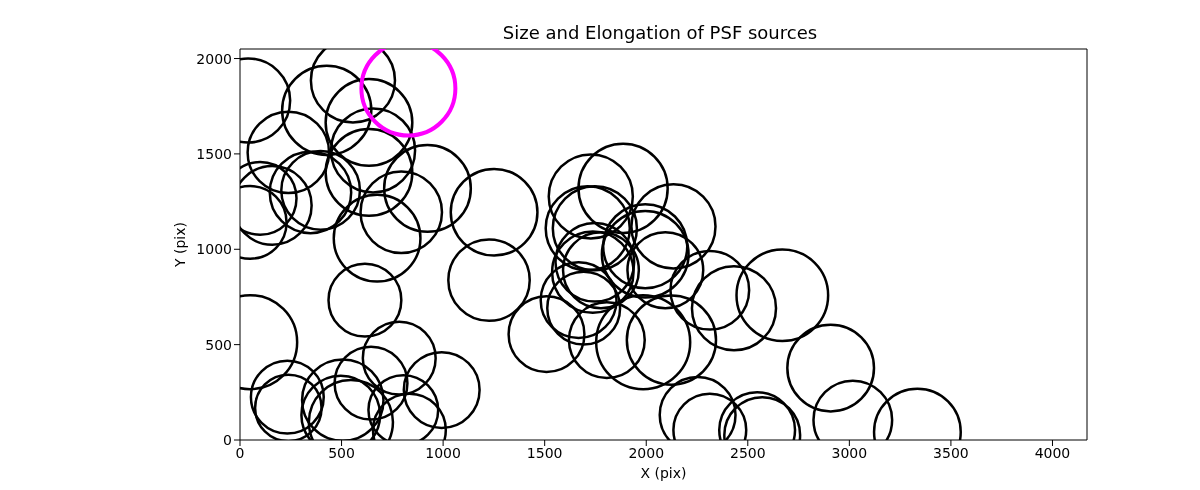 The image size is (1200, 490). Describe the element at coordinates (179, 245) in the screenshot. I see `y-axis-title: Y (pix)` at that location.